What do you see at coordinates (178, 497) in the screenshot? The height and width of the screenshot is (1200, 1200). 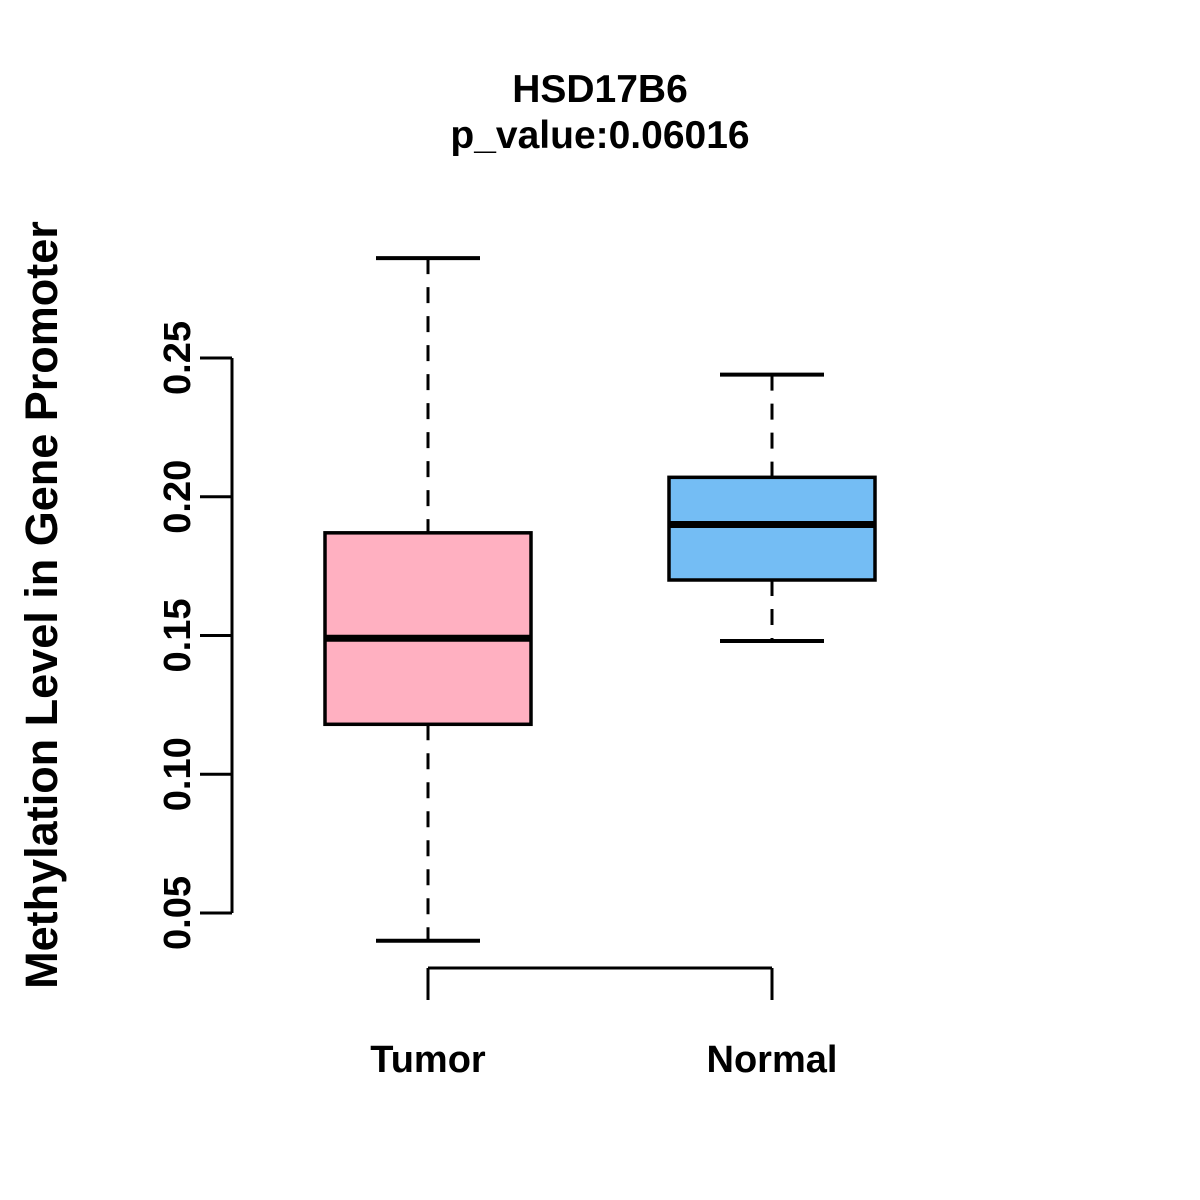 I see `y-axis-tick-label: 0.20` at bounding box center [178, 497].